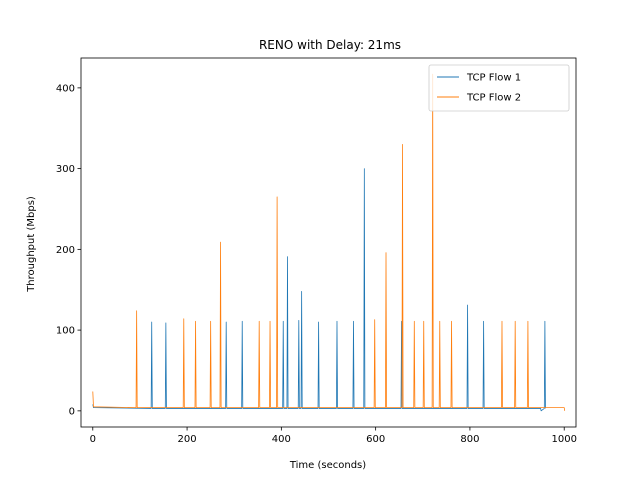 The width and height of the screenshot is (640, 480). I want to click on y-tick-label: 0, so click(72, 411).